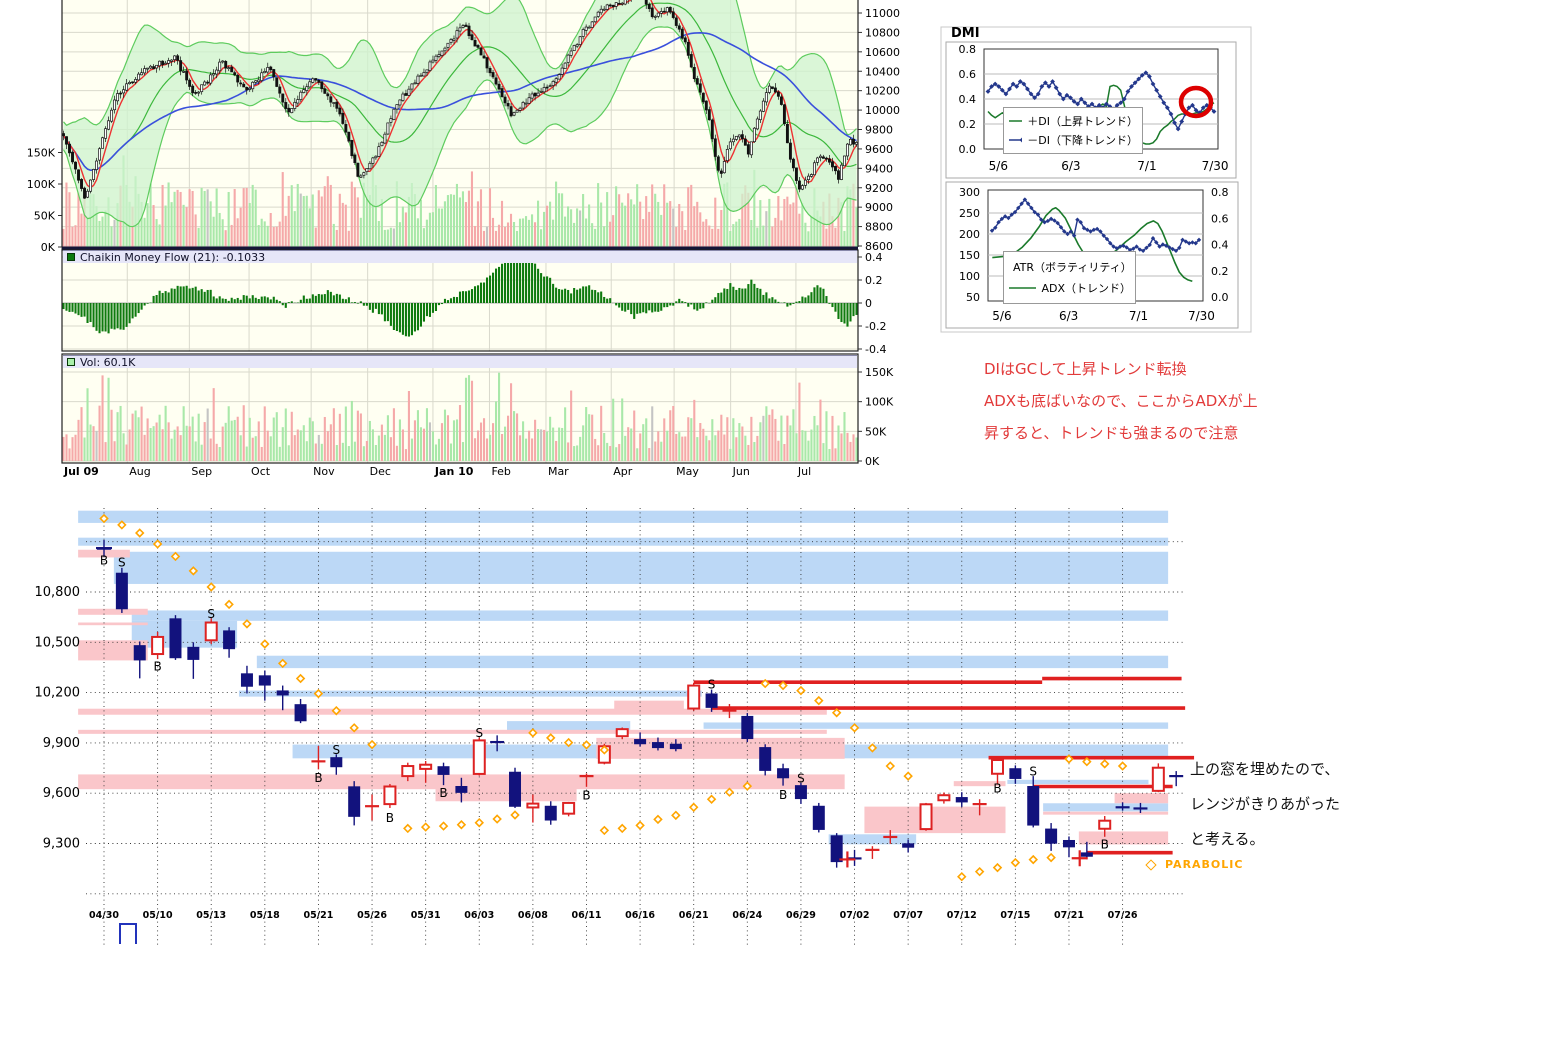 The width and height of the screenshot is (1544, 1052). Describe the element at coordinates (48, 247) in the screenshot. I see `main-volume-tick: 0K` at that location.